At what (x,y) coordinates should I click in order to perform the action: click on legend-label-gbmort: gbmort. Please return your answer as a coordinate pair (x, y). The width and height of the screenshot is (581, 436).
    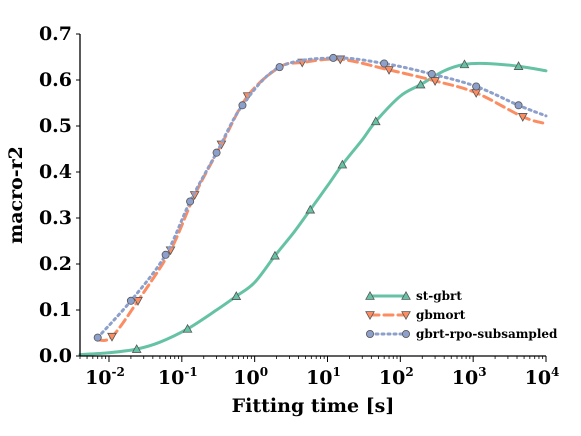
    Looking at the image, I should click on (441, 315).